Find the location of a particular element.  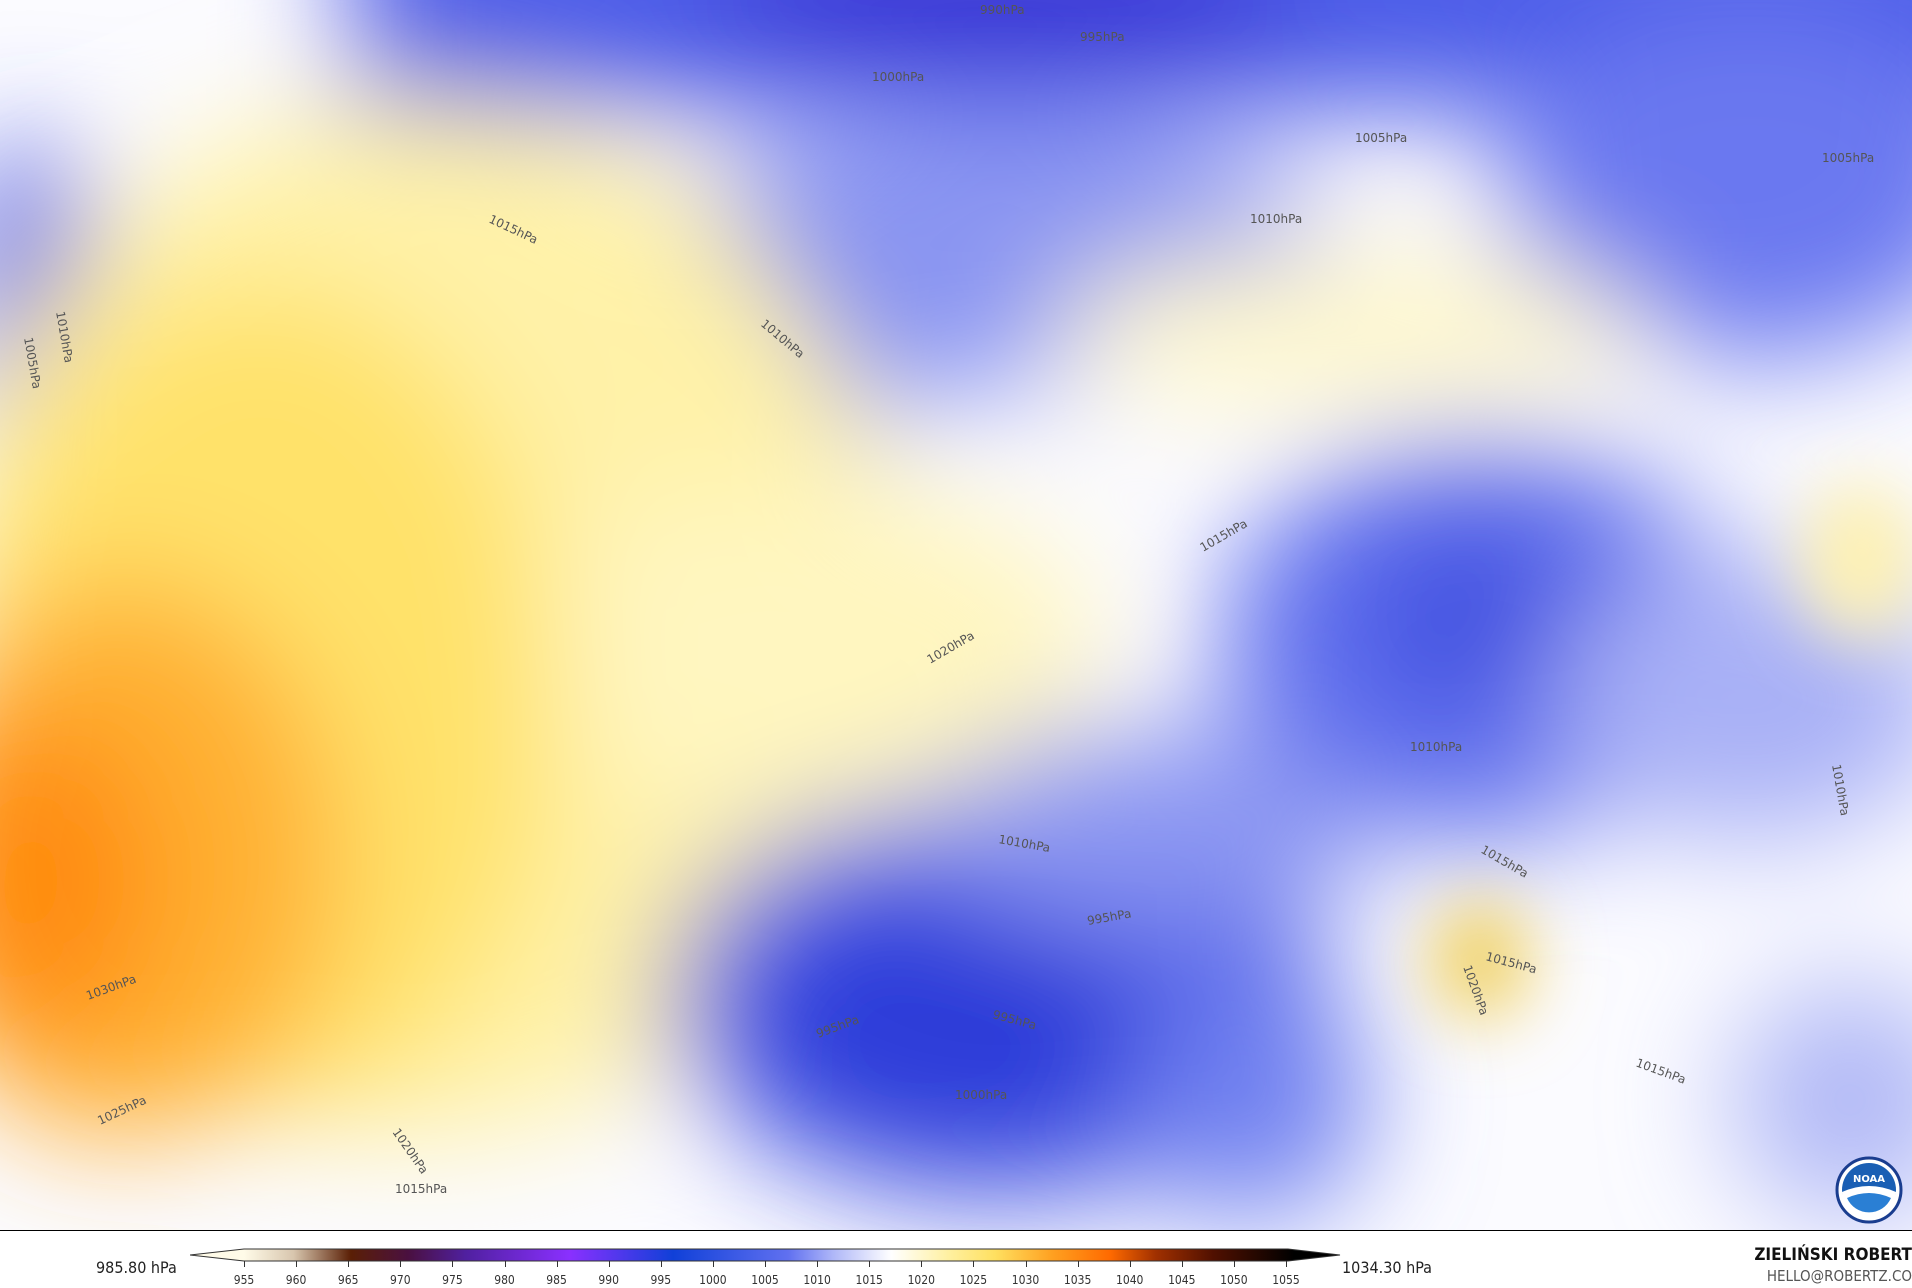

colorbar-tick-label: 1055 is located at coordinates (1286, 1280).